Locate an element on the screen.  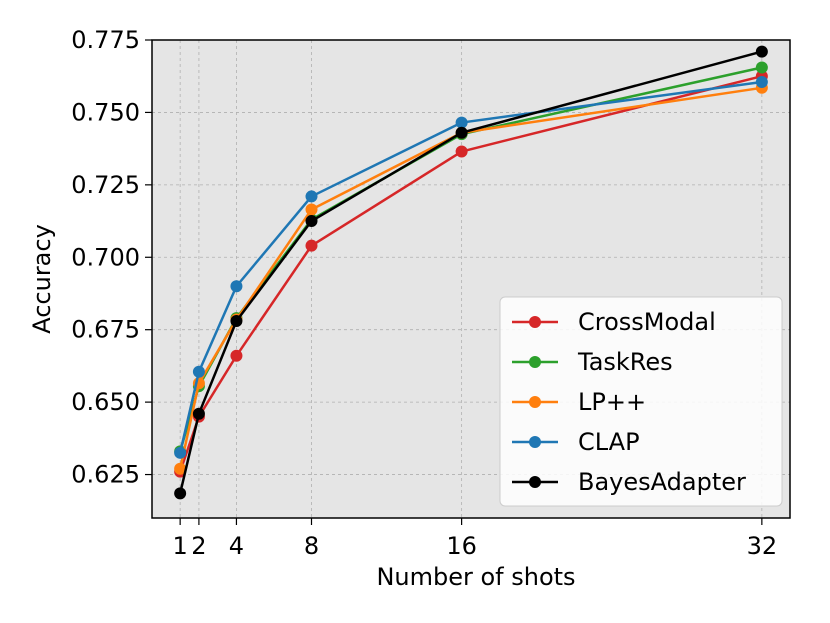
y-tick-label: 0.775 is located at coordinates (105, 40).